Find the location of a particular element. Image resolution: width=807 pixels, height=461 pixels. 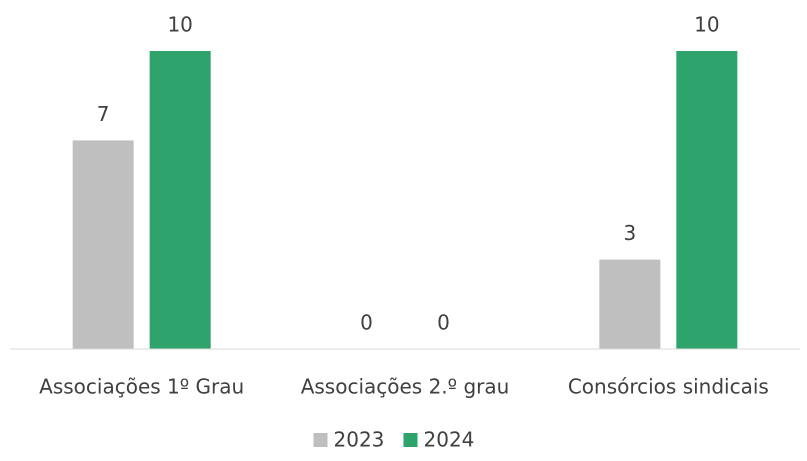

x-tick-label: Consórcios sindicais is located at coordinates (668, 387).